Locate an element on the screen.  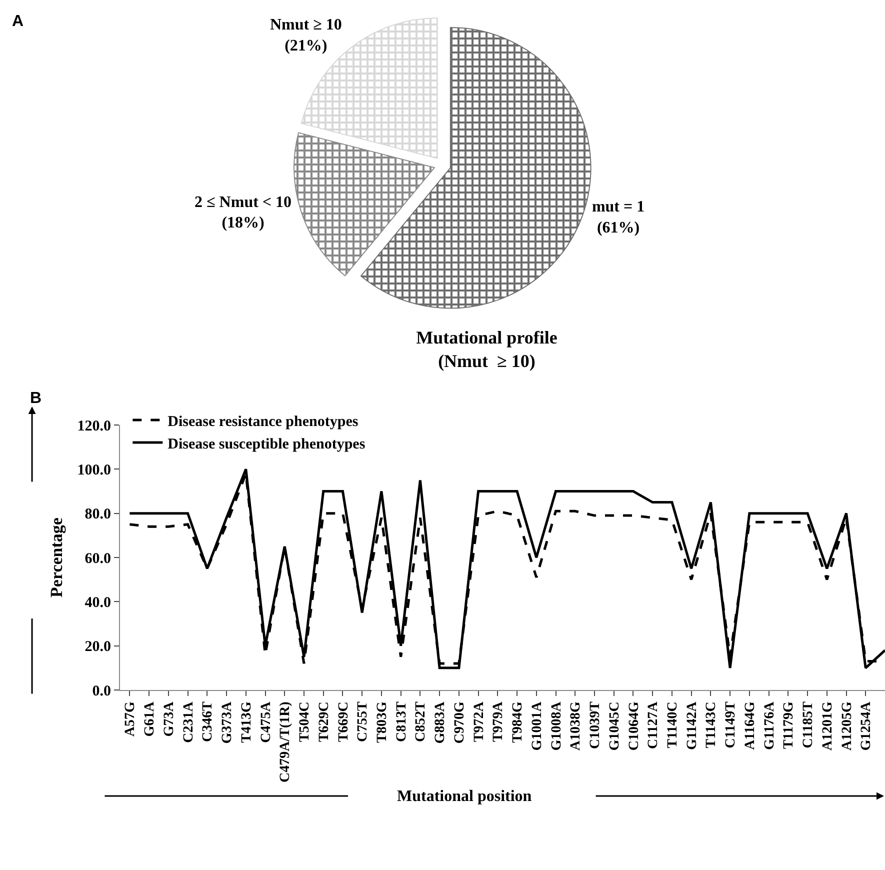
x-tick-label: G1045C is located at coordinates (614, 726).